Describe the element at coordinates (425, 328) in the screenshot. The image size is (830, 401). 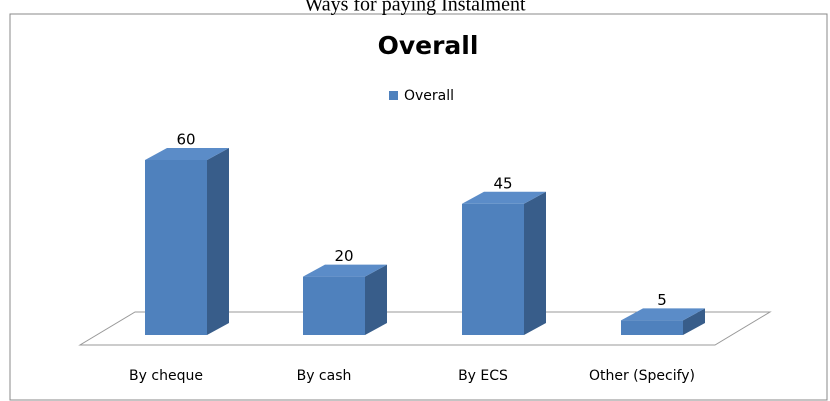
I see `floor` at that location.